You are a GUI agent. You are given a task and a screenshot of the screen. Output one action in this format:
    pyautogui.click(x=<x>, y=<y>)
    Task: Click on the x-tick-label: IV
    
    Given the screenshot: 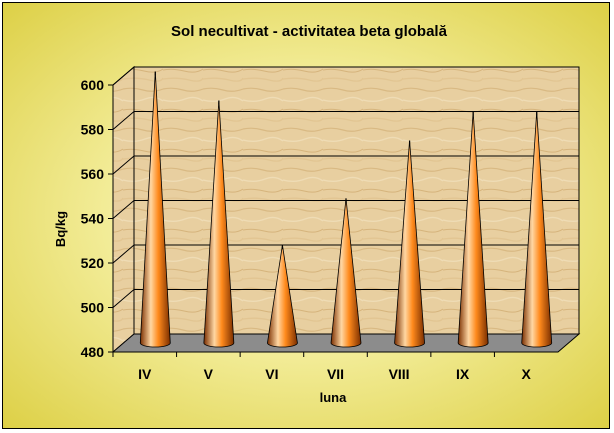 What is the action you would take?
    pyautogui.click(x=145, y=374)
    